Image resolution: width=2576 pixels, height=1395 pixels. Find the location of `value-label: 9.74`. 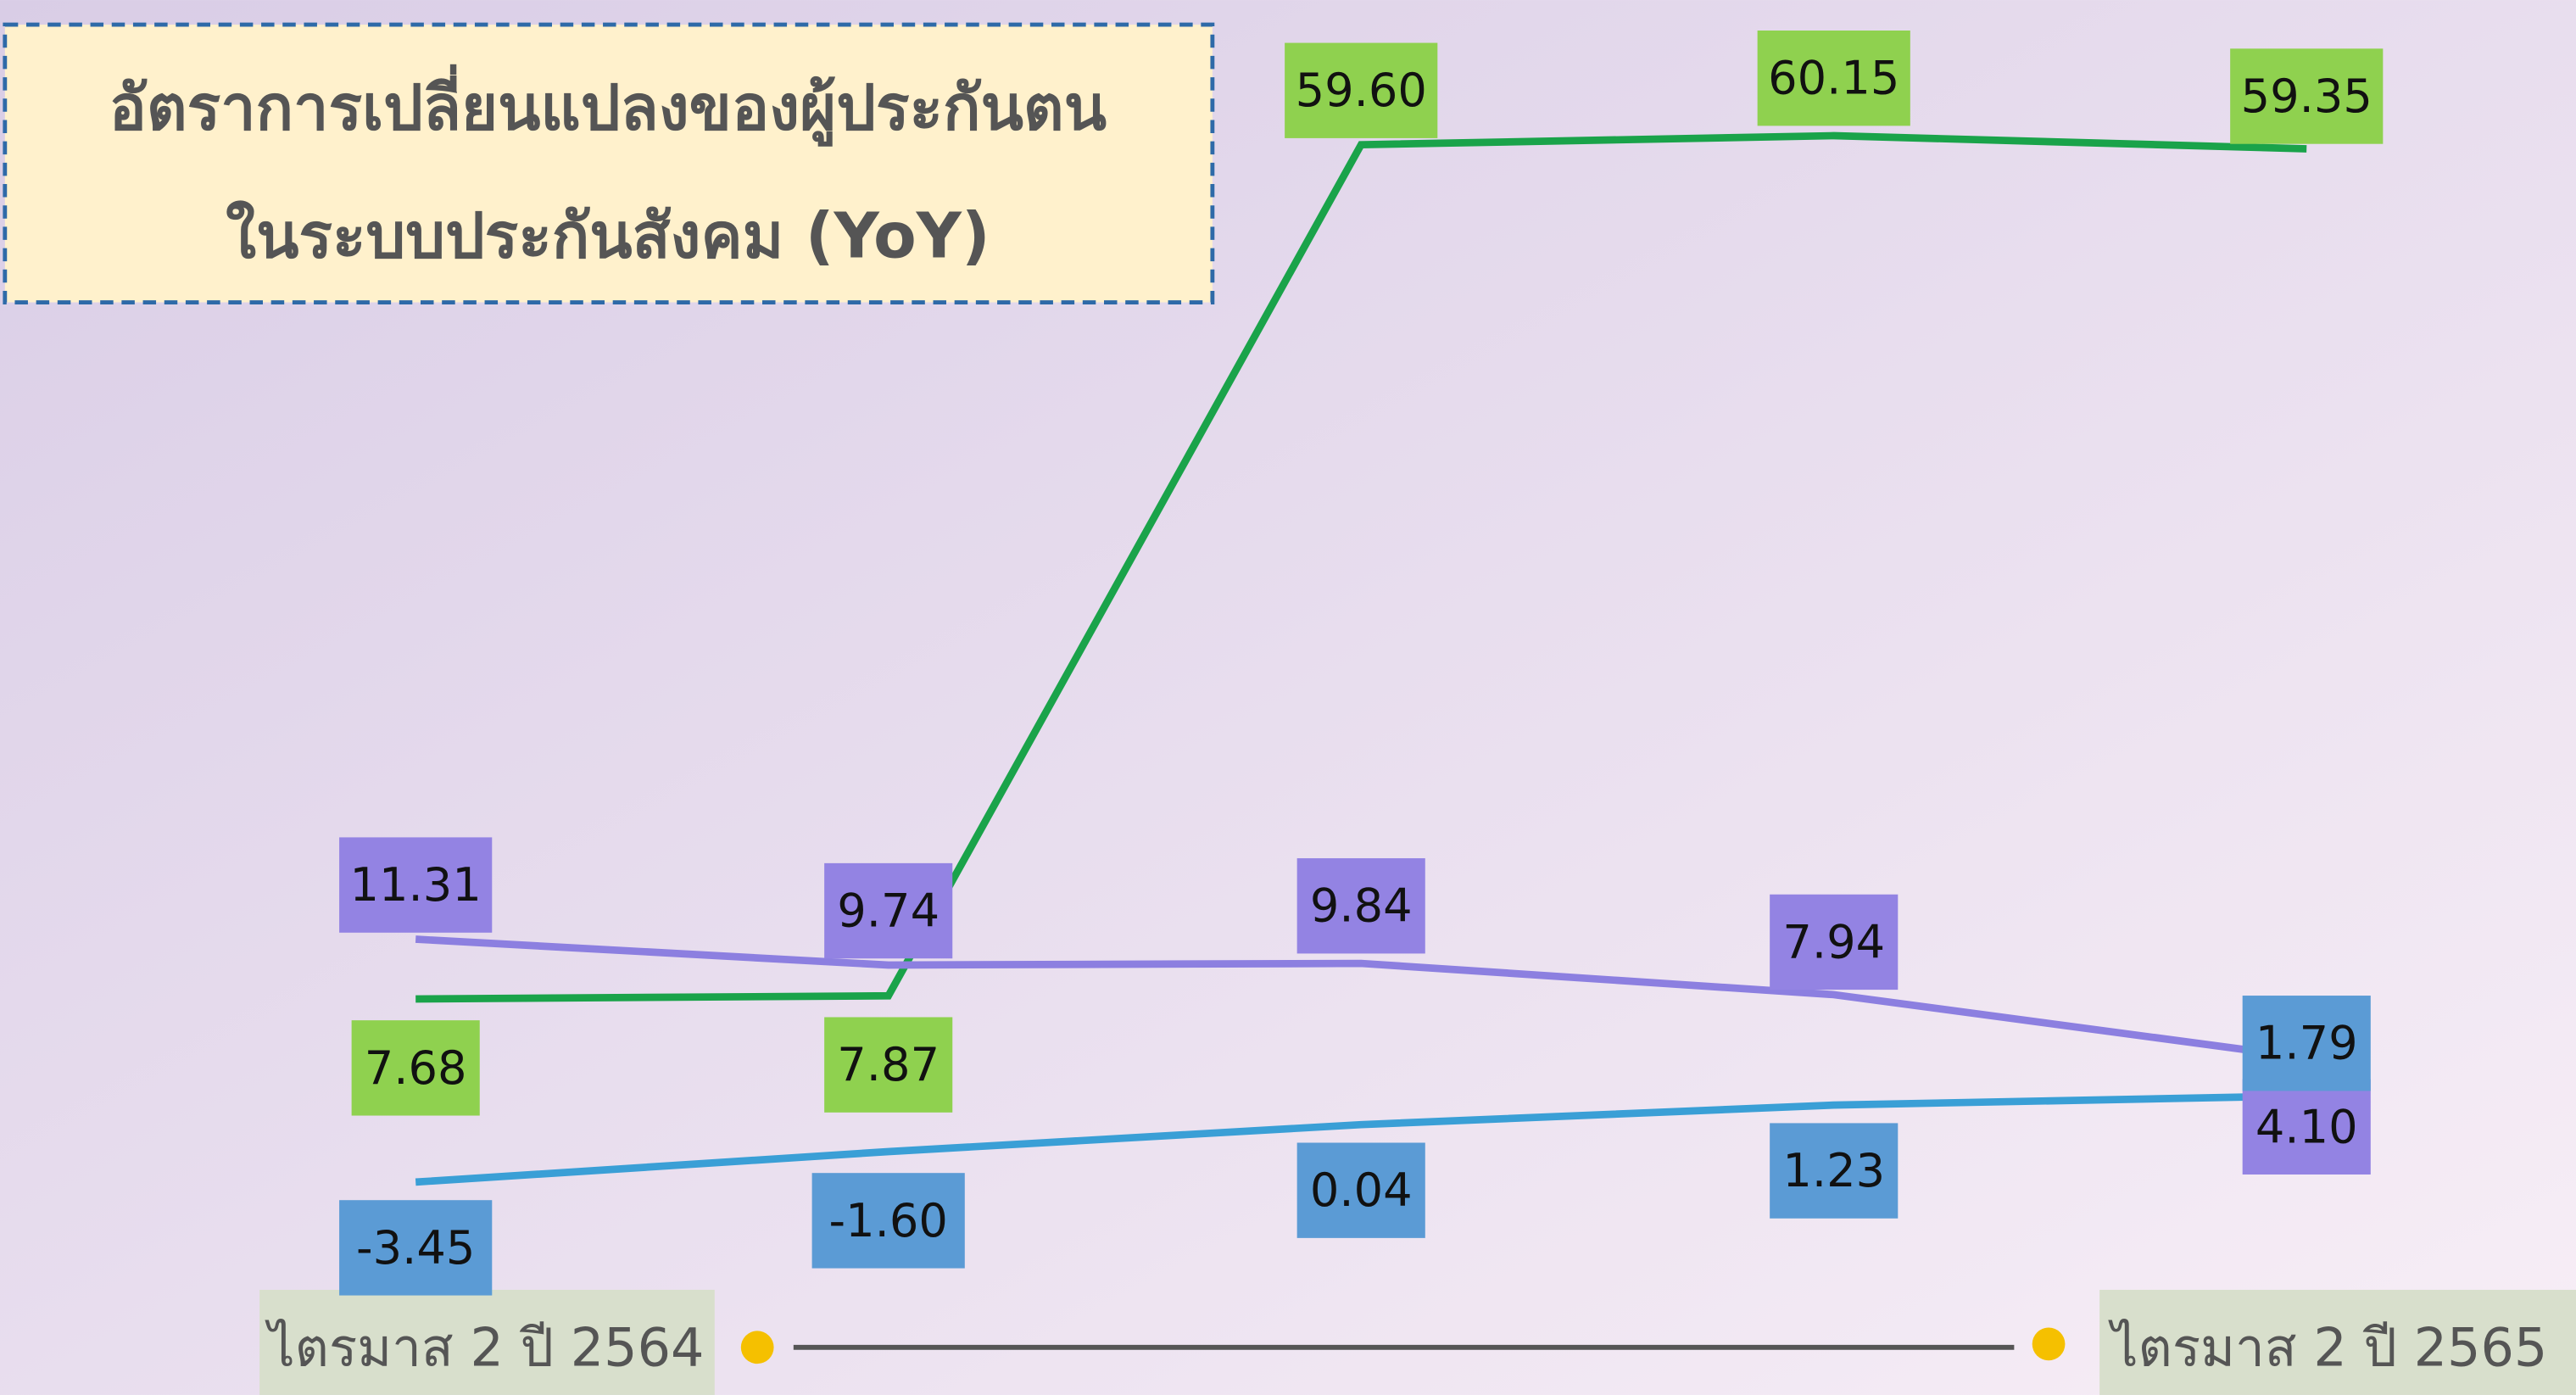

value-label: 9.74 is located at coordinates (889, 911).